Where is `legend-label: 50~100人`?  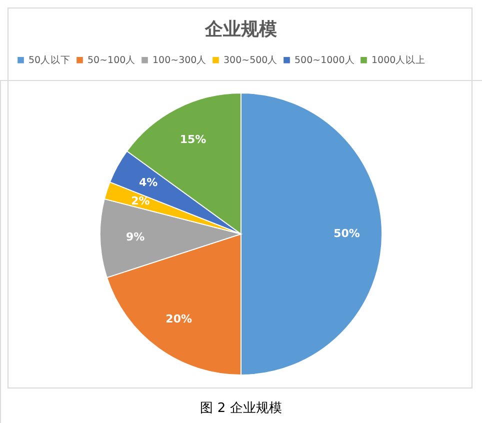
legend-label: 50~100人 is located at coordinates (112, 60).